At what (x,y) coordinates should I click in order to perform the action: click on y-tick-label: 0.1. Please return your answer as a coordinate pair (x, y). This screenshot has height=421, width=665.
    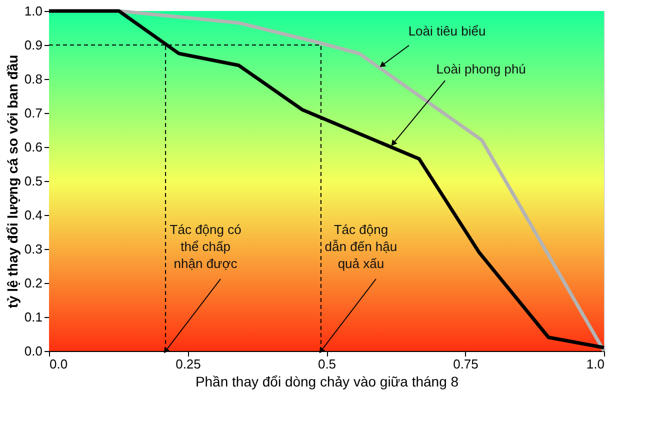
    Looking at the image, I should click on (33, 317).